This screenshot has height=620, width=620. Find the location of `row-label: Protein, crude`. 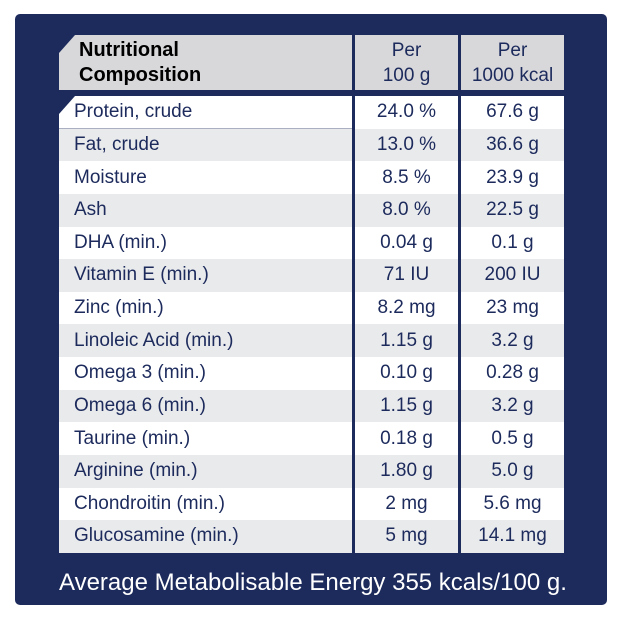

row-label: Protein, crude is located at coordinates (205, 112).